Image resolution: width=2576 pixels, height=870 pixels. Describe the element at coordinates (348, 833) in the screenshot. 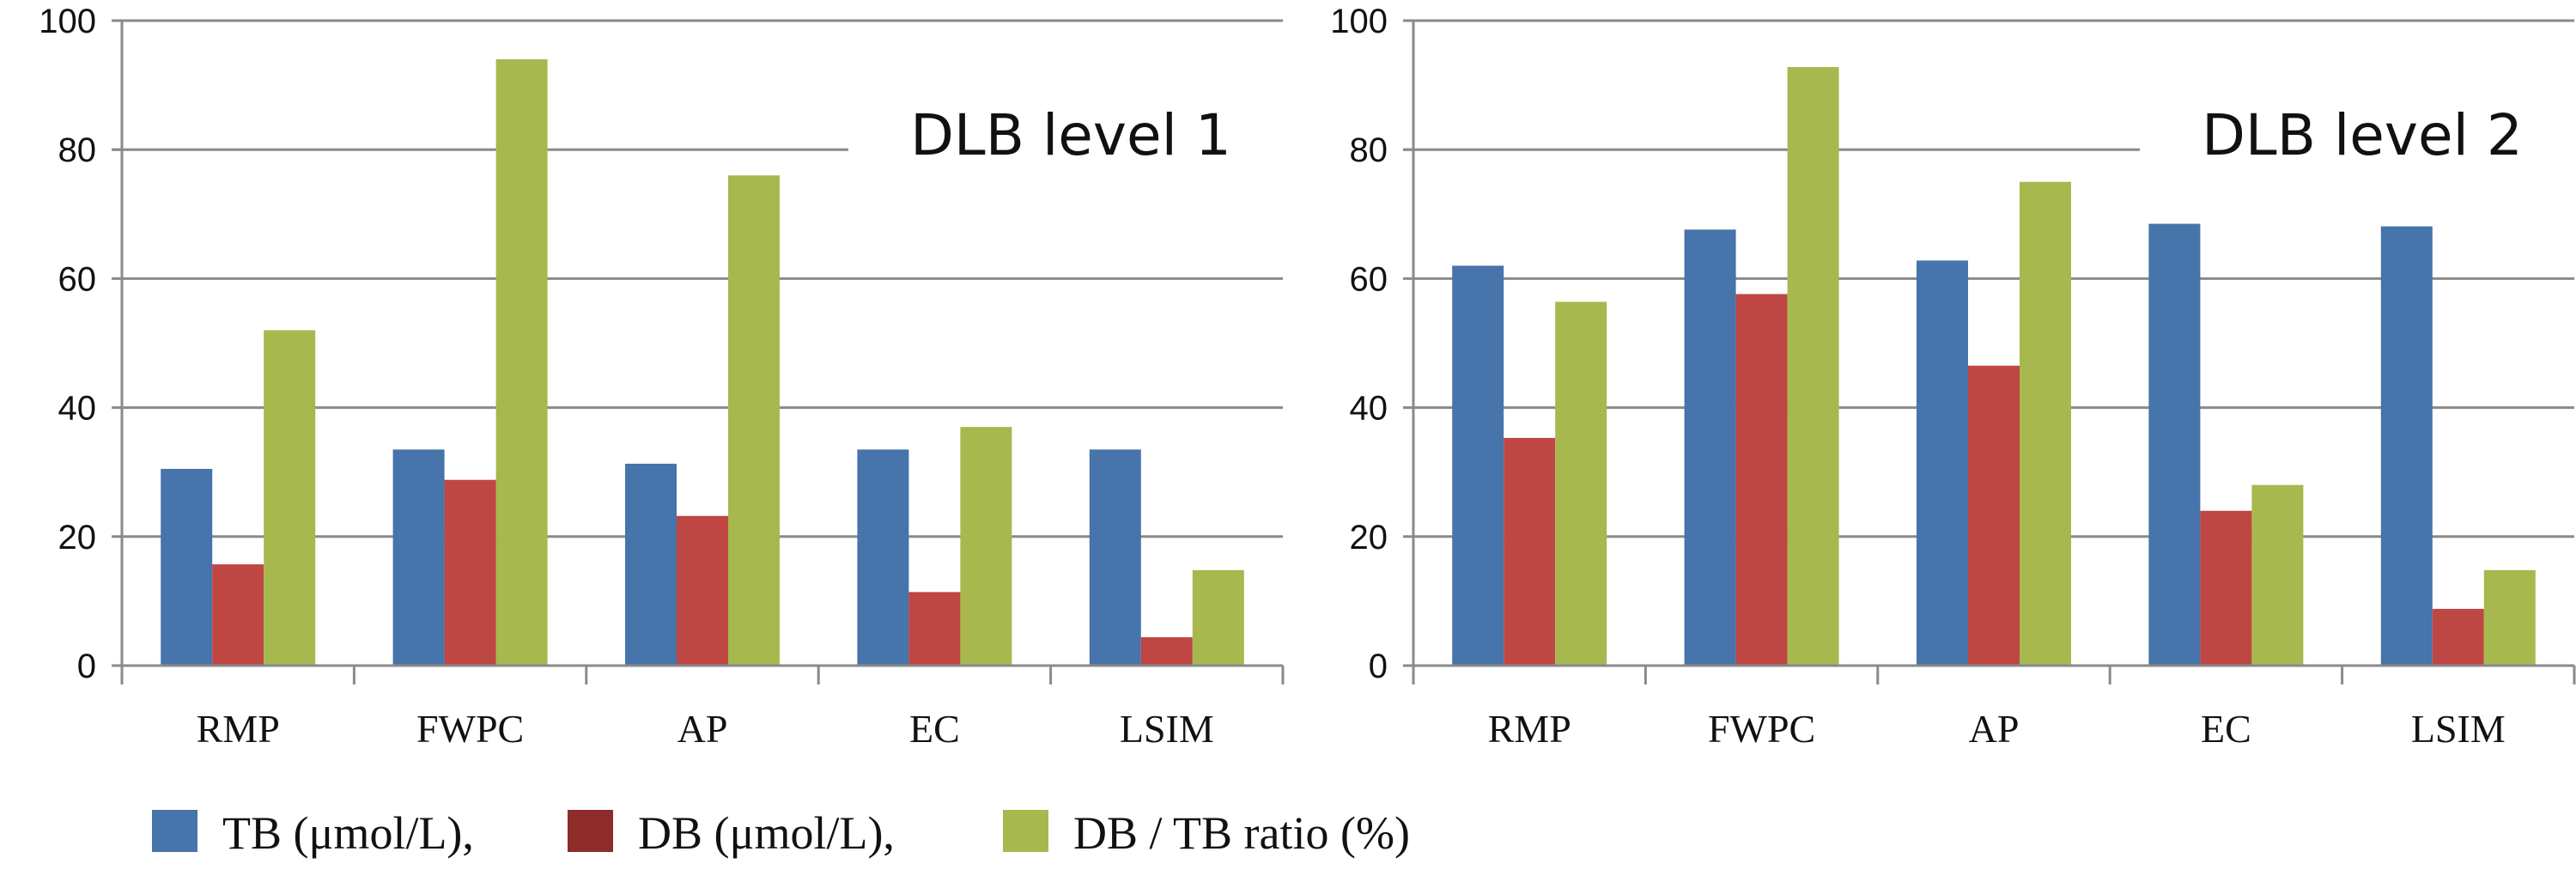

I see `legend-label: TB (μmol/L),` at that location.